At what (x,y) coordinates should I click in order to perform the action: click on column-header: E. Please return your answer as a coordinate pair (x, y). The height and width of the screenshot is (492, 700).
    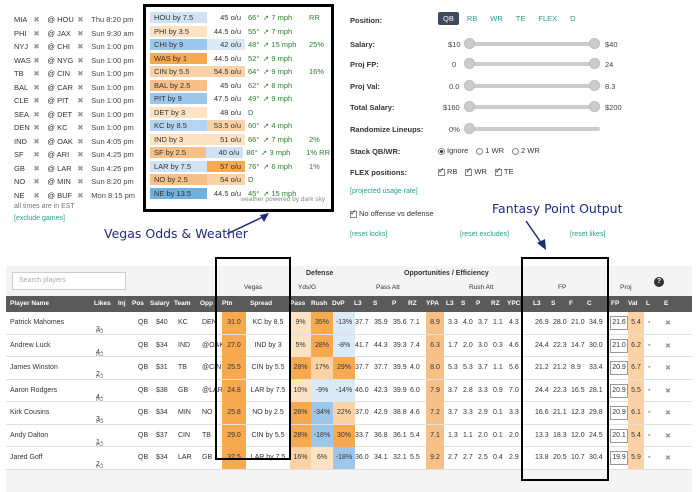
    Looking at the image, I should click on (666, 303).